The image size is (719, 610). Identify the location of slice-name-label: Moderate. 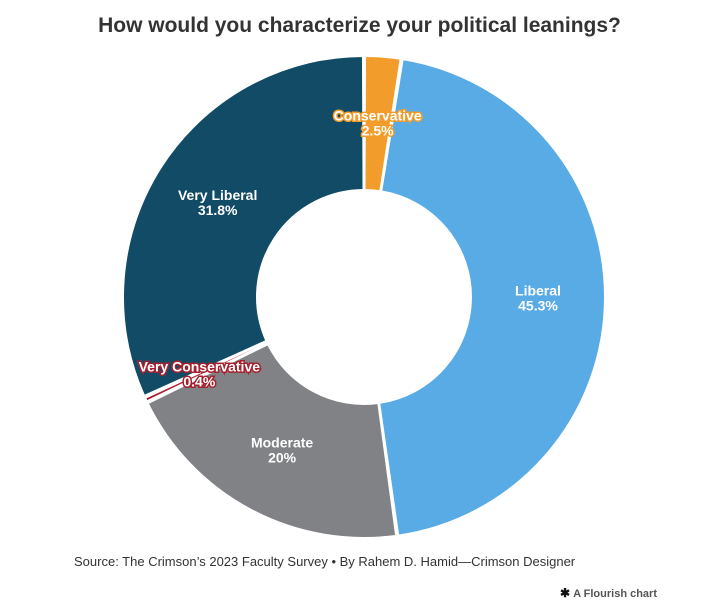
(282, 443).